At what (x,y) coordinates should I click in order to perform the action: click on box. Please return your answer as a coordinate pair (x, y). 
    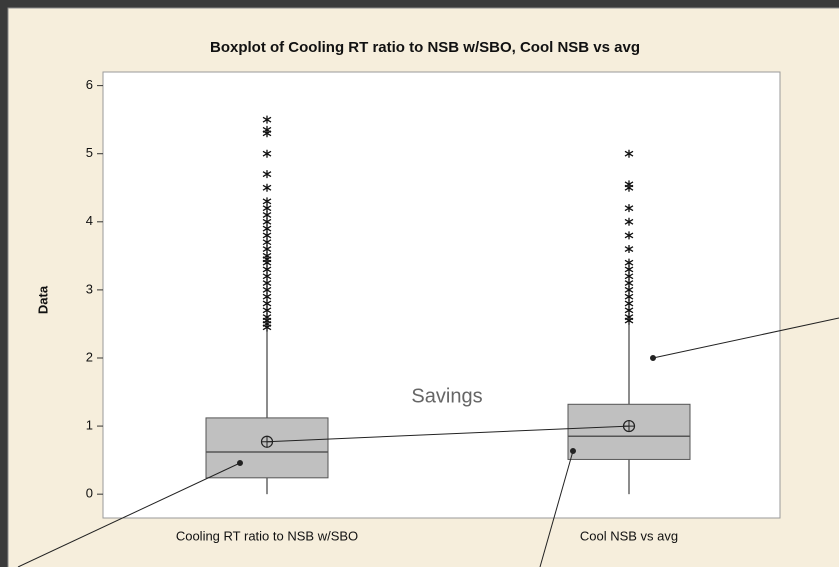
    Looking at the image, I should click on (267, 448).